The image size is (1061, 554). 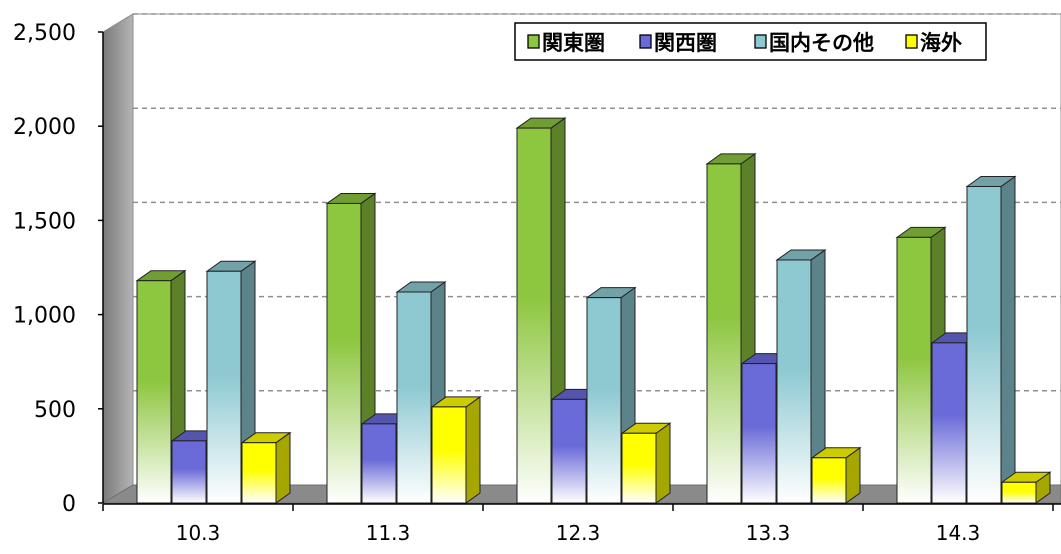 What do you see at coordinates (388, 533) in the screenshot?
I see `x-tick-label: 11.3` at bounding box center [388, 533].